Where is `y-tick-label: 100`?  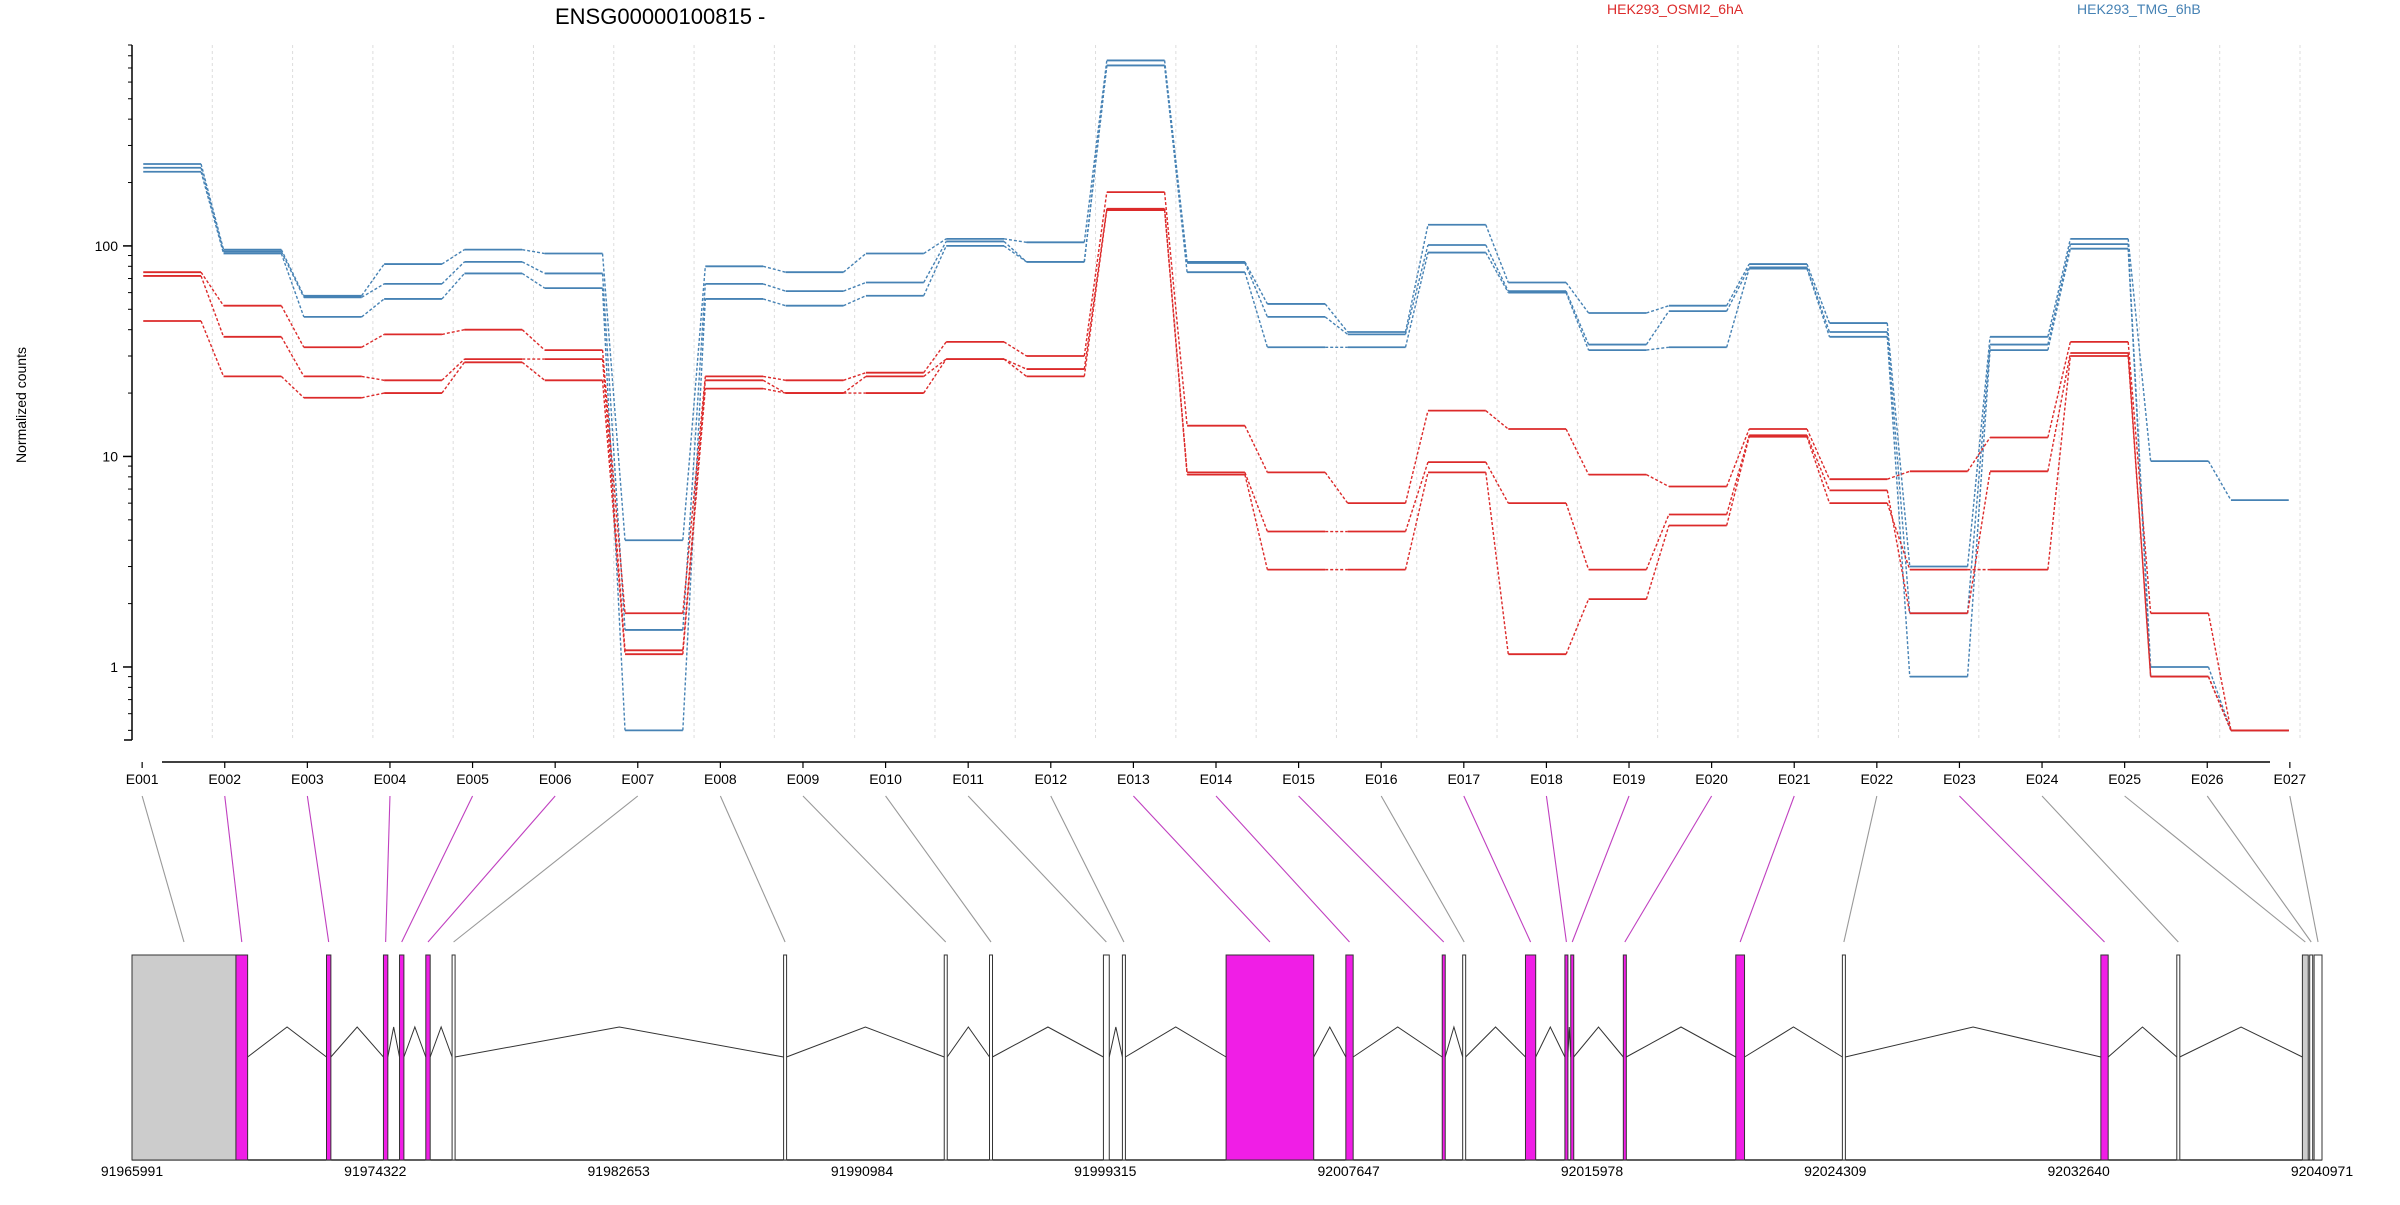
y-tick-label: 100 is located at coordinates (107, 246).